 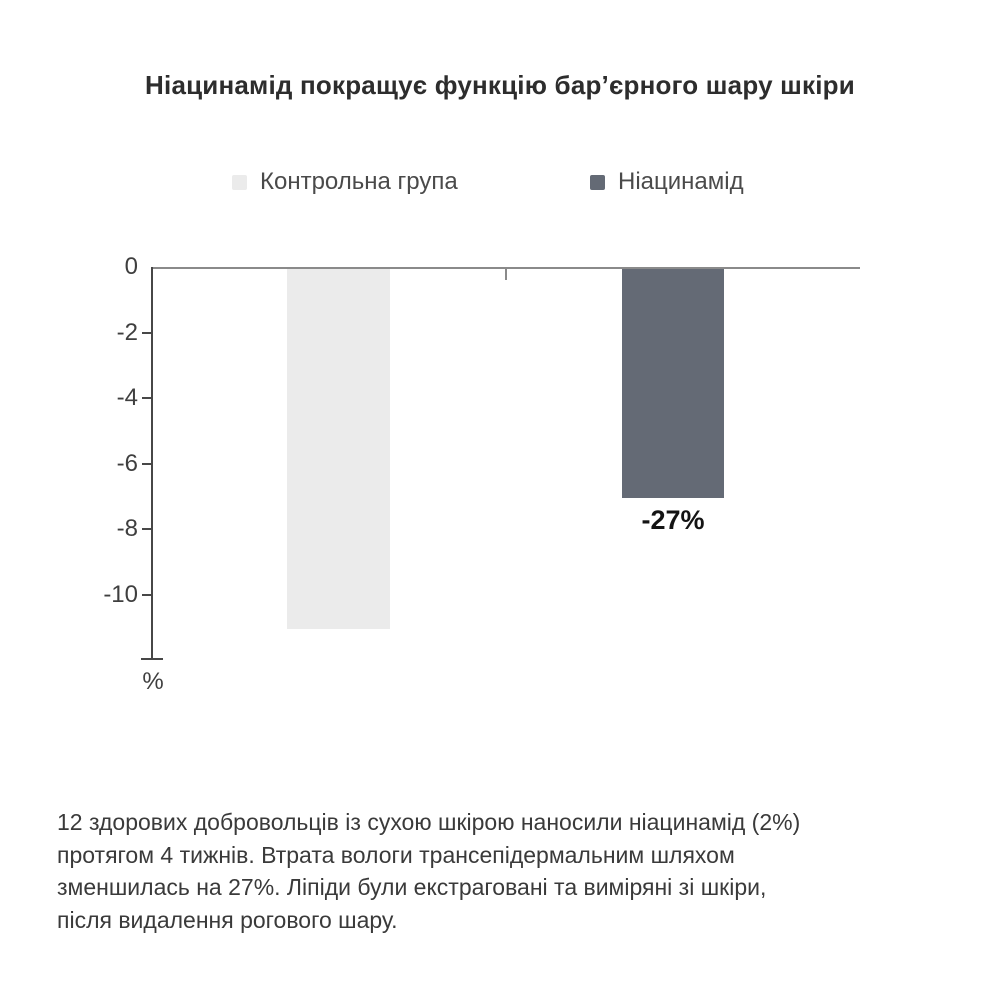 I want to click on legend-item-control-group: Контрольна група, so click(x=345, y=182).